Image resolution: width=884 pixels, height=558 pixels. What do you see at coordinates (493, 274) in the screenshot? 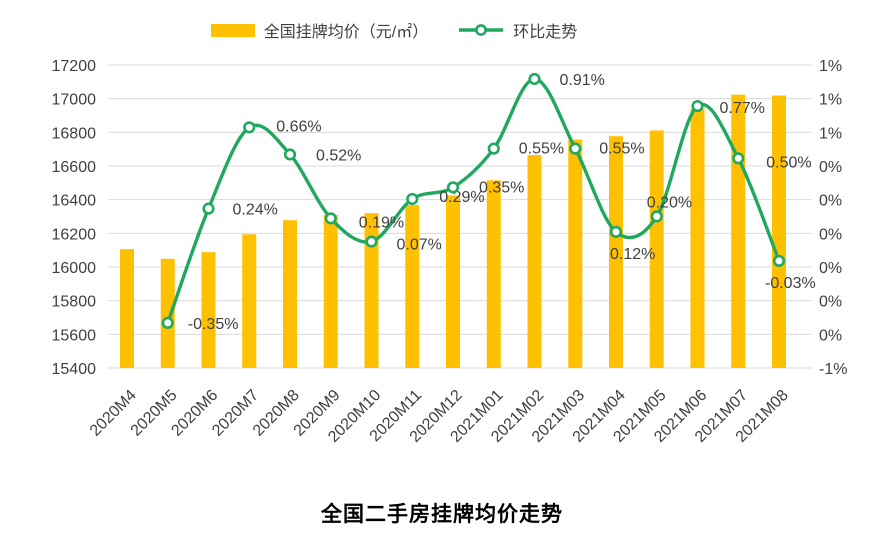
I see `bar-2021M01` at bounding box center [493, 274].